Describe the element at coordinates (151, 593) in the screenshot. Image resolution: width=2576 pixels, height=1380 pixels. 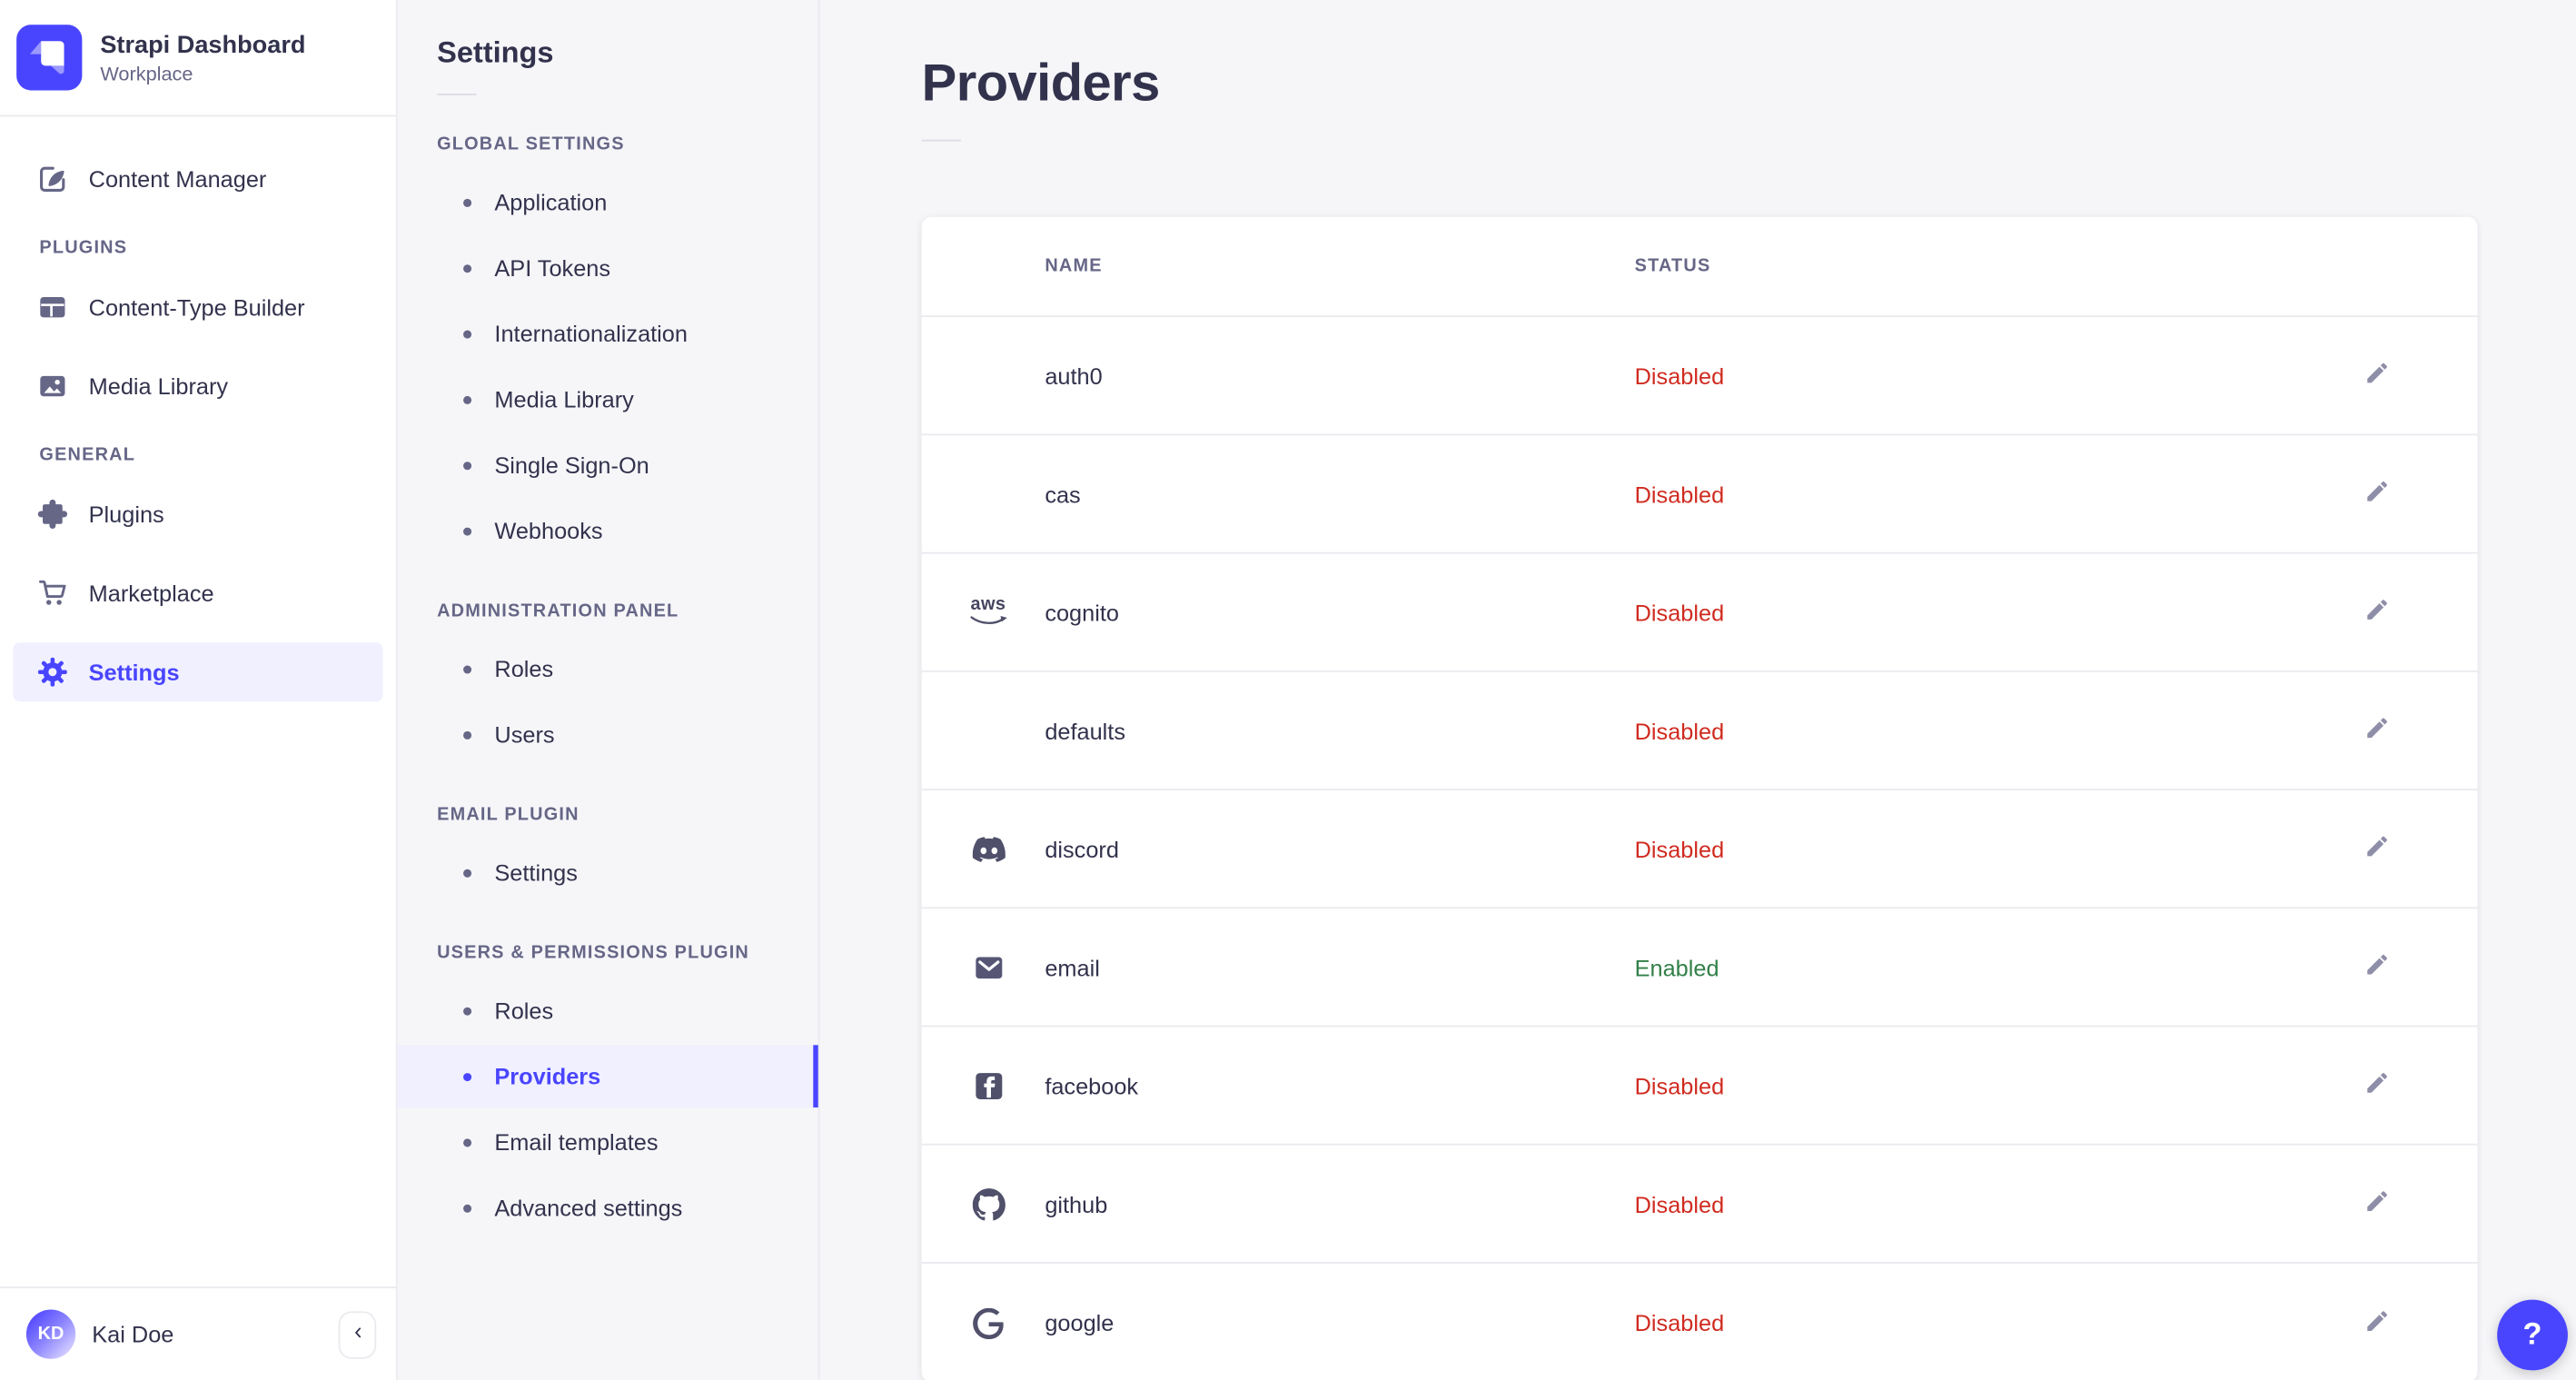
I see `sidebar-item-label: Marketplace` at that location.